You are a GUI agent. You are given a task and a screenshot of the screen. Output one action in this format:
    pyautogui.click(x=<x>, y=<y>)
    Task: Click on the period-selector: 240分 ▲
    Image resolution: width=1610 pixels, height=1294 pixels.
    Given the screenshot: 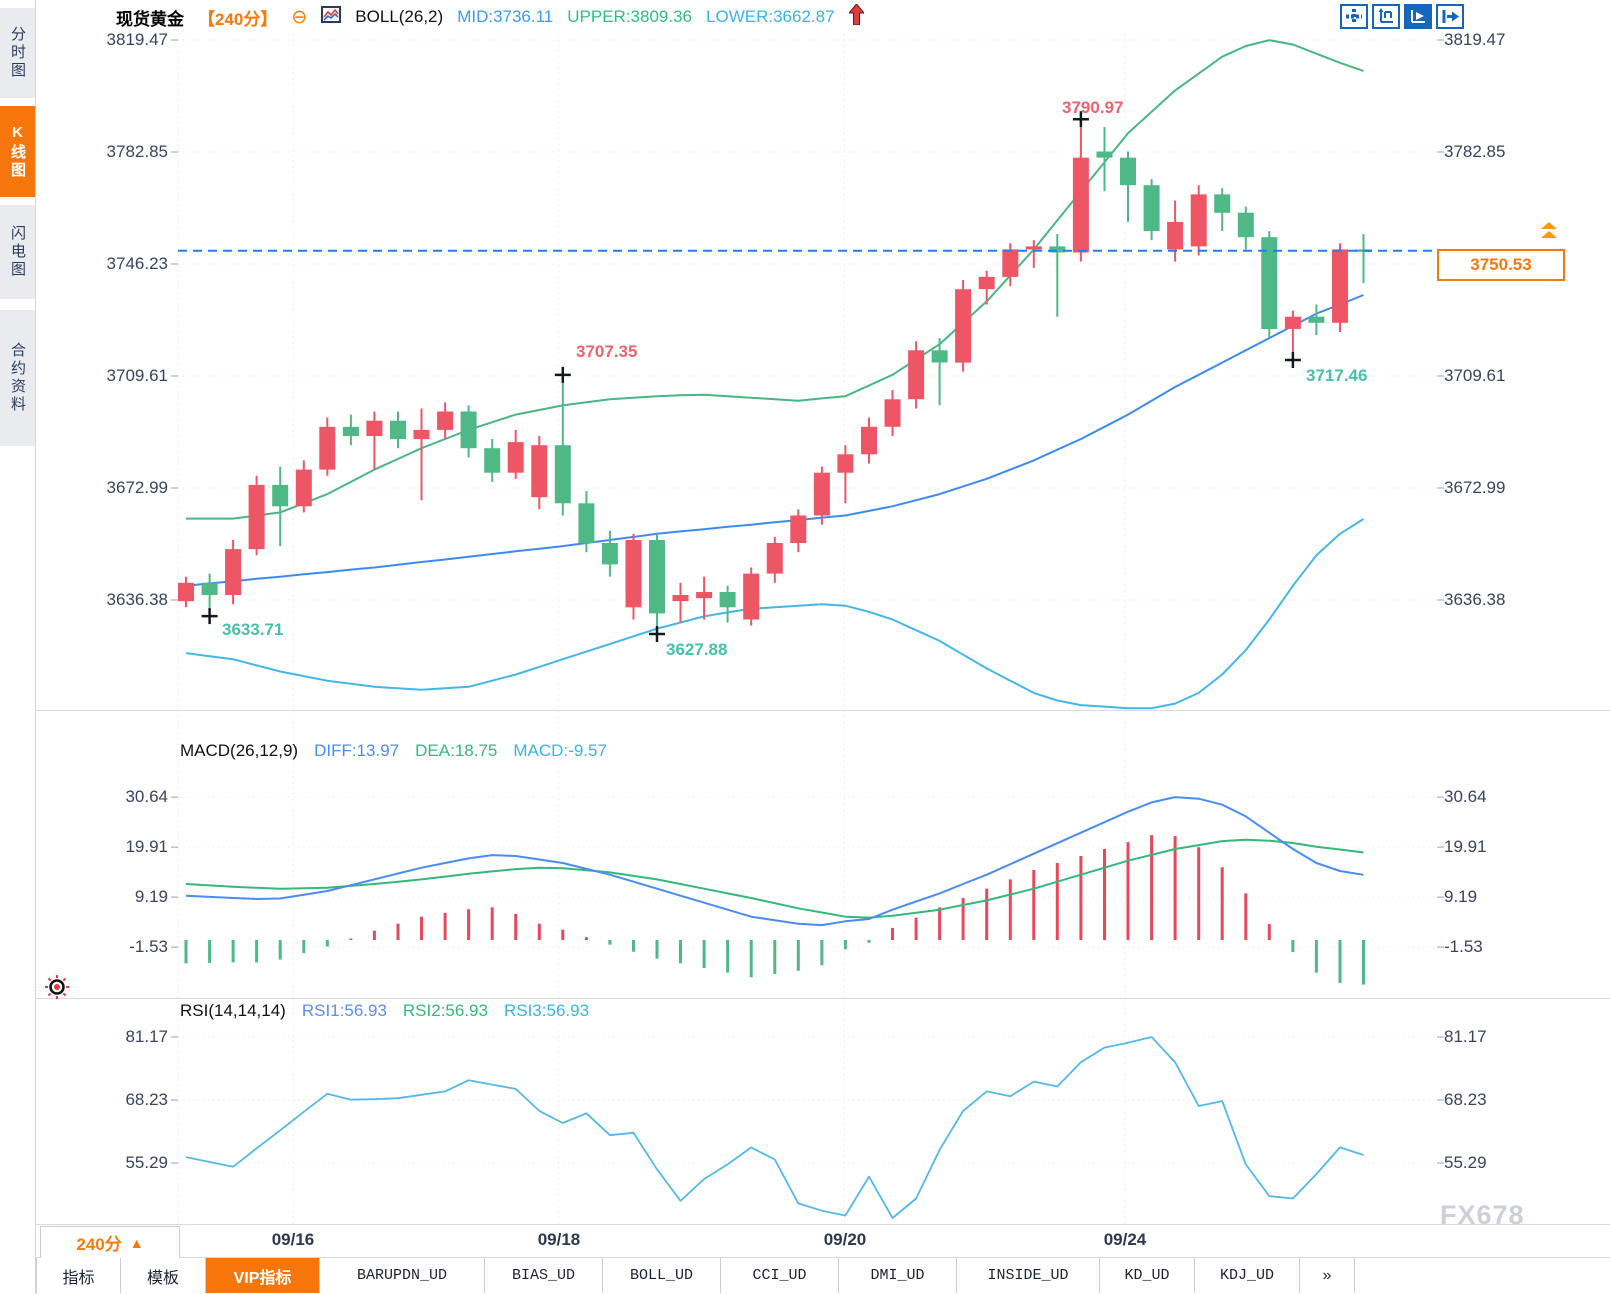 What is the action you would take?
    pyautogui.click(x=110, y=1242)
    